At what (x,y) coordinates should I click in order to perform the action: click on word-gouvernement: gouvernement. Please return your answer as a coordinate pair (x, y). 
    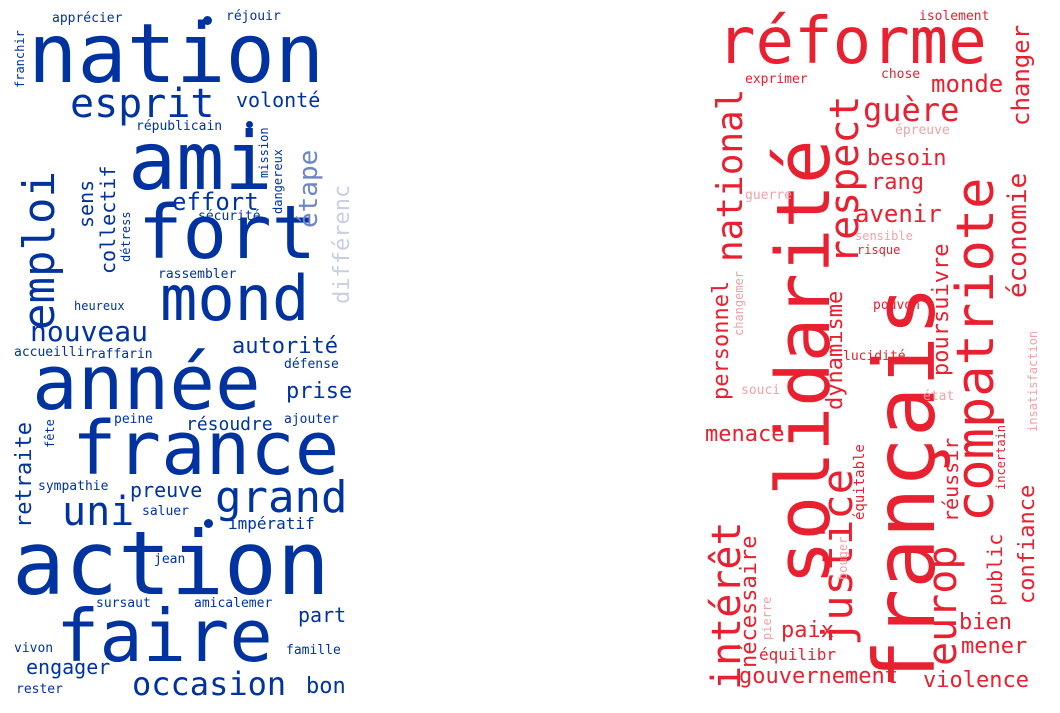
    Looking at the image, I should click on (818, 676).